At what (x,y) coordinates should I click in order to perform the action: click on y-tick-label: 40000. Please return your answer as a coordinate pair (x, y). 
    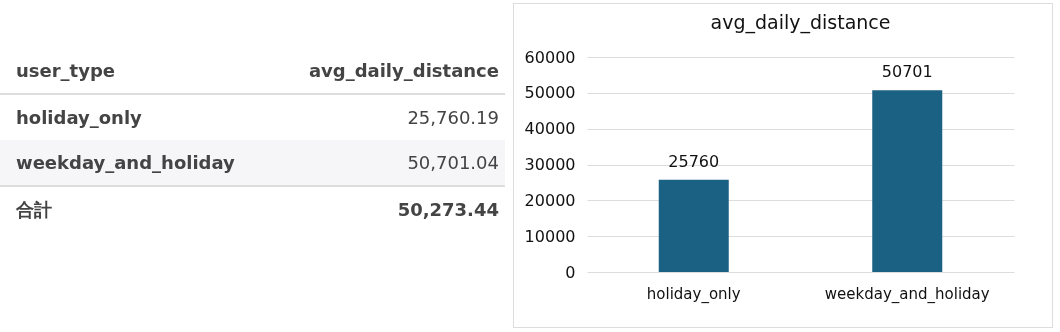
    Looking at the image, I should click on (550, 129).